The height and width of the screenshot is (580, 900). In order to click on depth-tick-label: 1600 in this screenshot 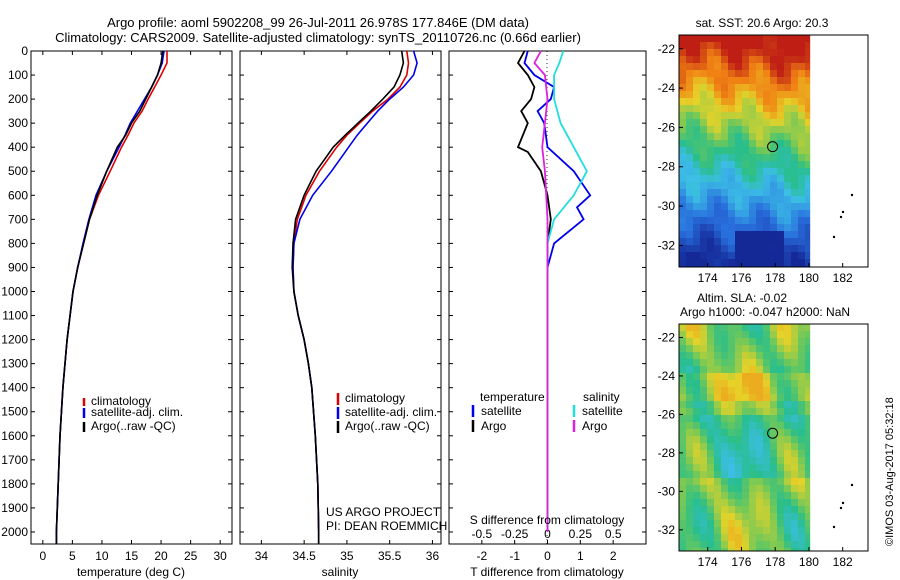, I will do `click(14, 436)`.